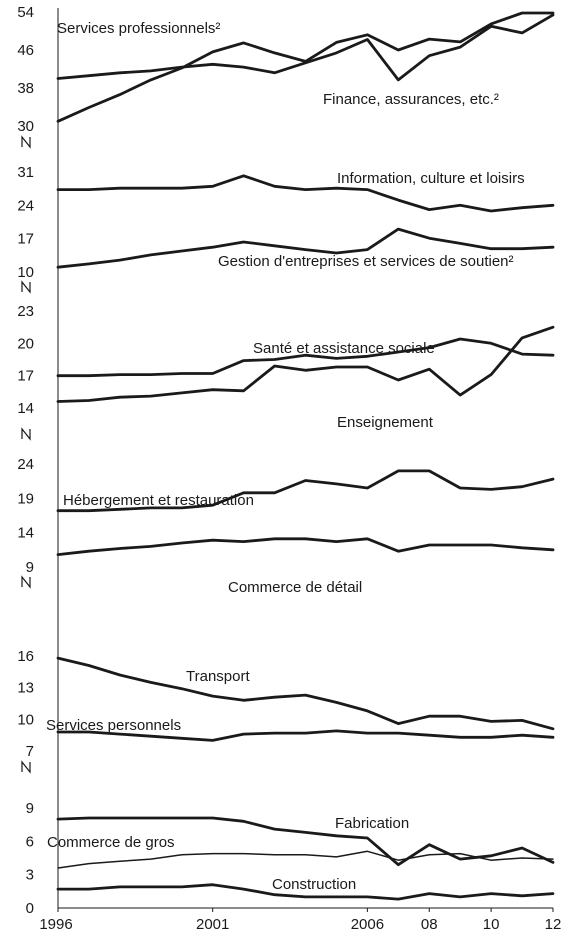  Describe the element at coordinates (25, 50) in the screenshot. I see `y-tick-label: 46` at that location.